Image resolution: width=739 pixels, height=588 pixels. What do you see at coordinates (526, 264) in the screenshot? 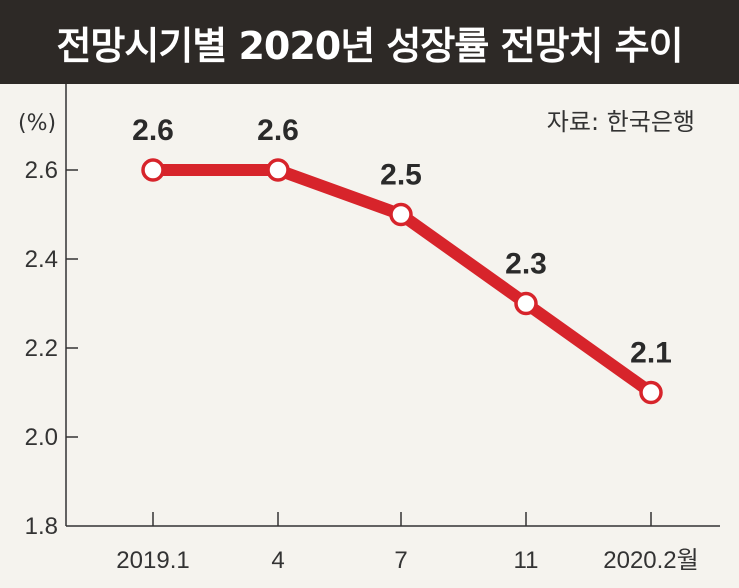
I see `data-label: 2.3` at bounding box center [526, 264].